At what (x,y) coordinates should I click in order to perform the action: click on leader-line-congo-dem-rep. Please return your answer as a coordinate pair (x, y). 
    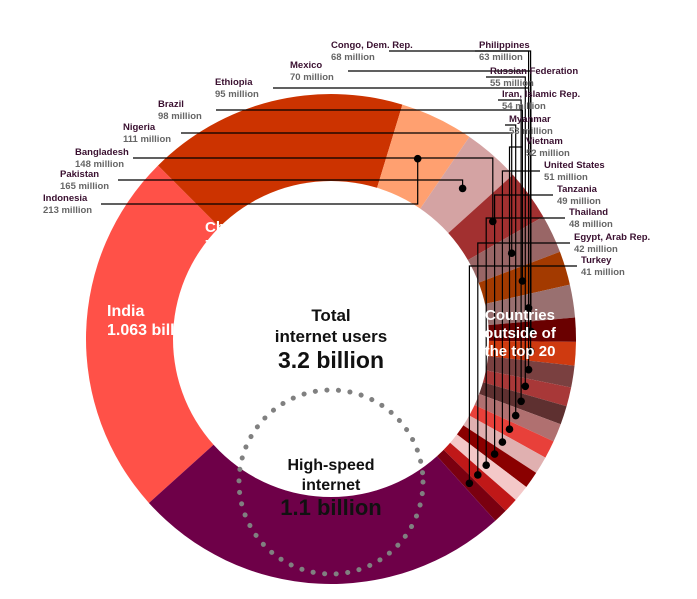
    Looking at the image, I should click on (460, 201).